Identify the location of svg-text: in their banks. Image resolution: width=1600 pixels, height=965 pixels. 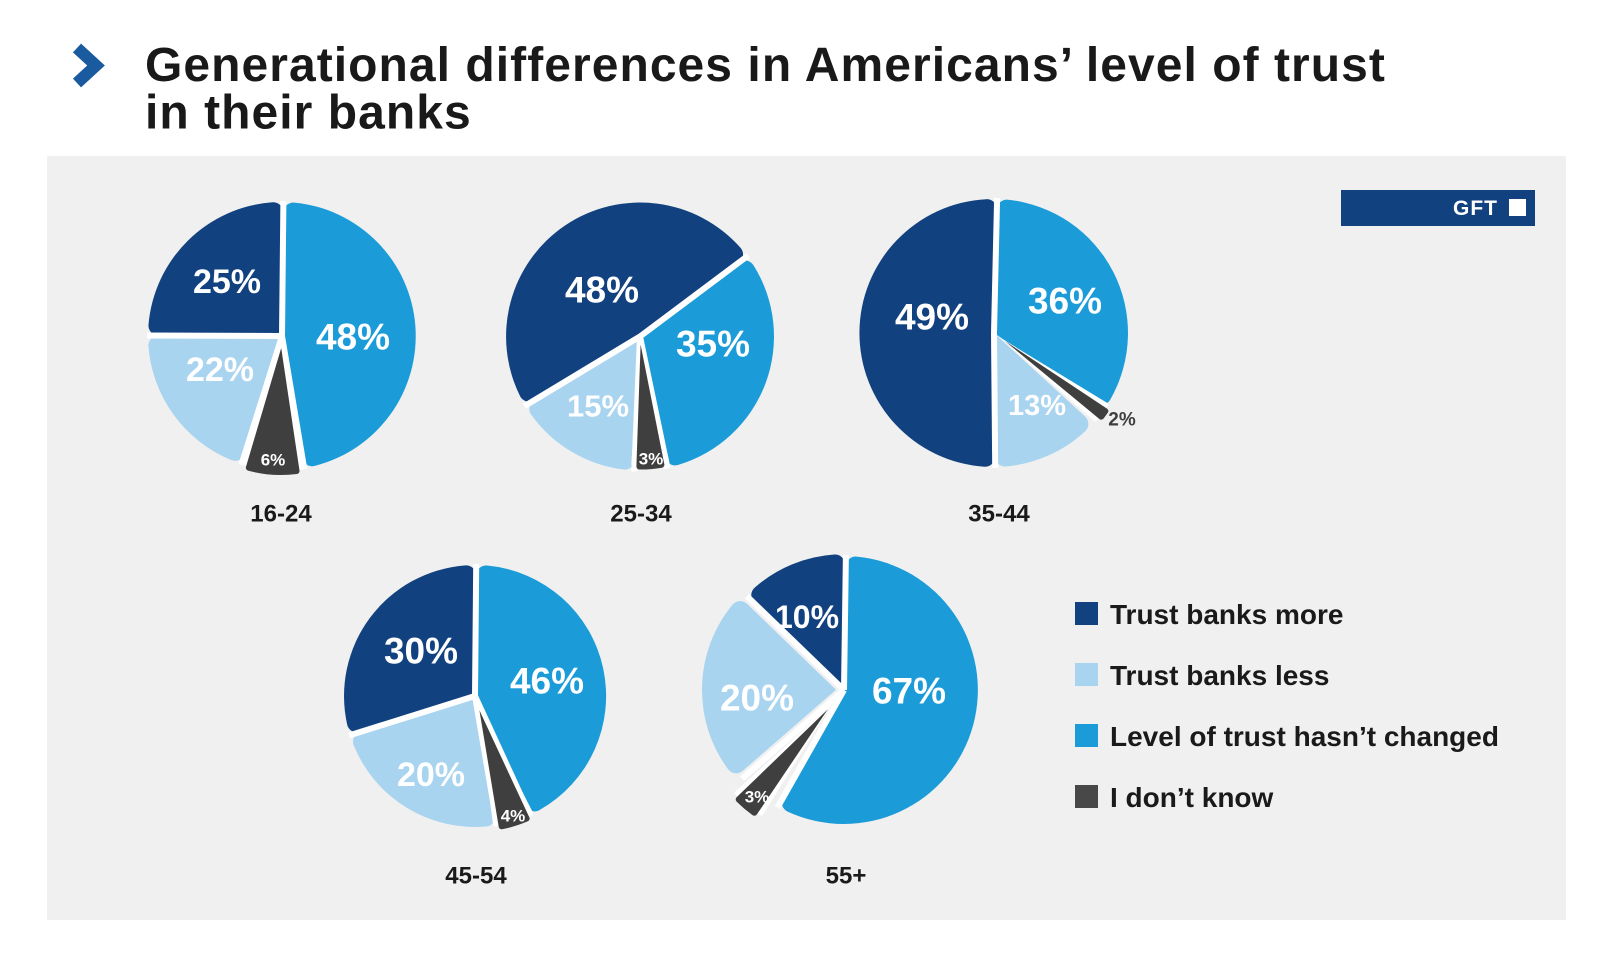
(308, 113).